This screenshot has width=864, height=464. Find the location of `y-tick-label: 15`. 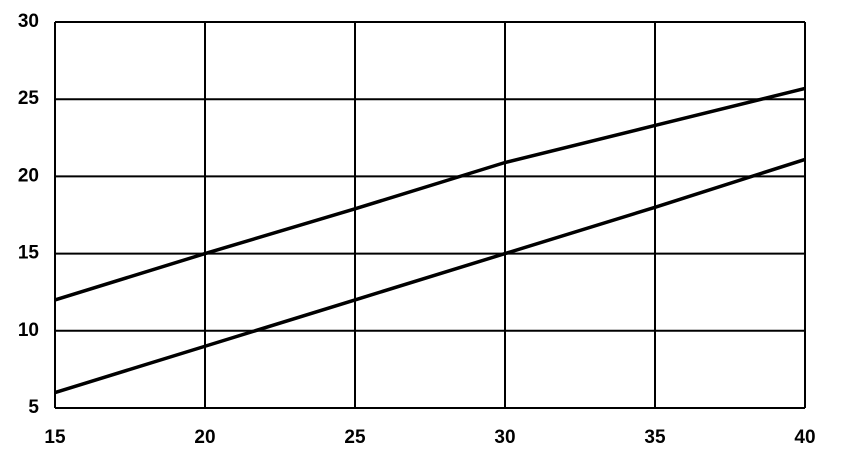

y-tick-label: 15 is located at coordinates (29, 253).